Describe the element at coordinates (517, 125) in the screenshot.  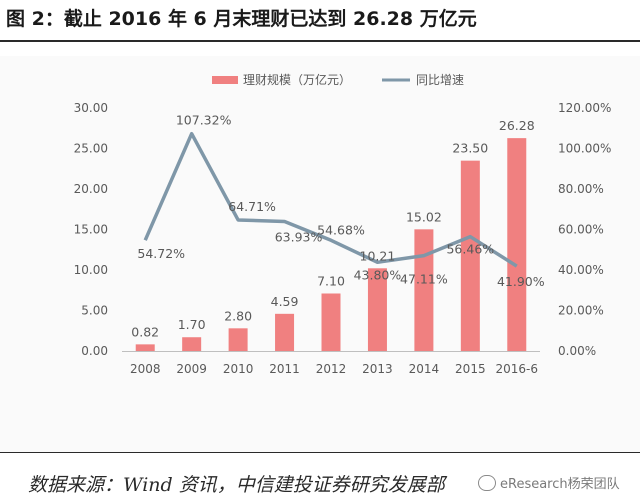
I see `bar-value-label: 26.28` at that location.